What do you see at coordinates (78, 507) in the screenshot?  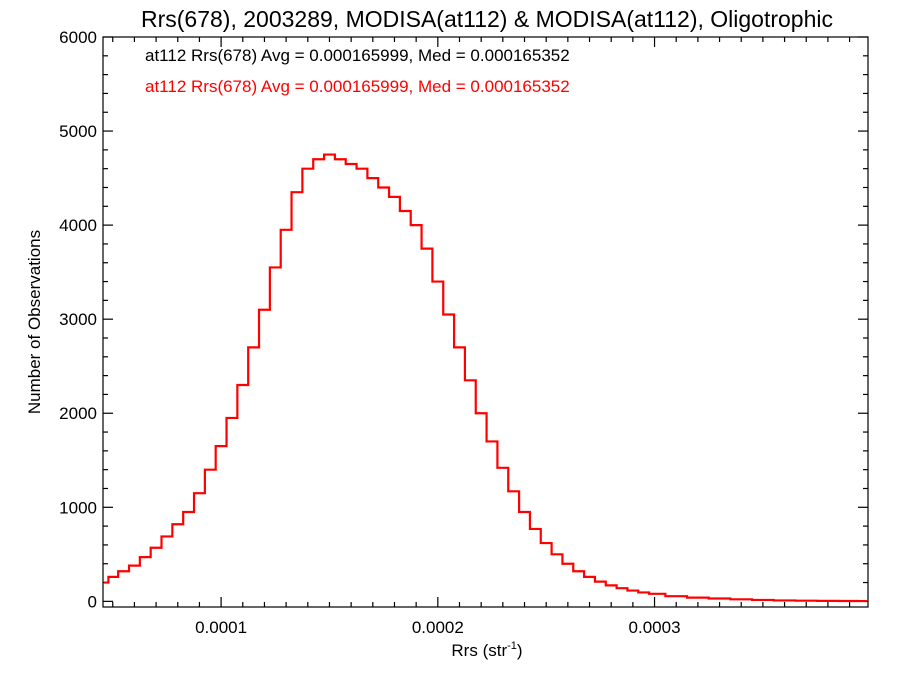 I see `y-tick-label: 1000` at bounding box center [78, 507].